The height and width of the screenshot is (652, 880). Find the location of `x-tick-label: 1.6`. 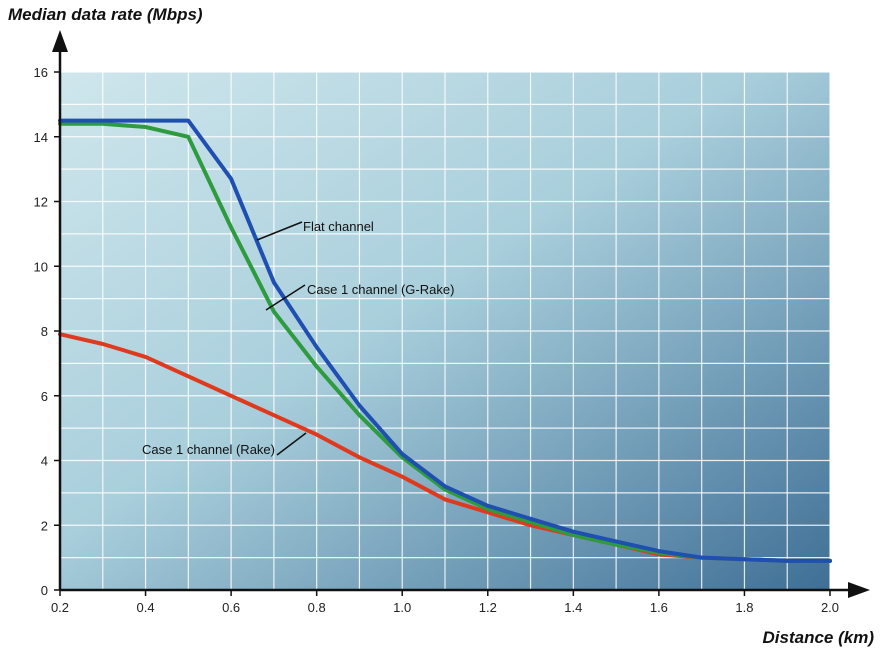

x-tick-label: 1.6 is located at coordinates (659, 607).